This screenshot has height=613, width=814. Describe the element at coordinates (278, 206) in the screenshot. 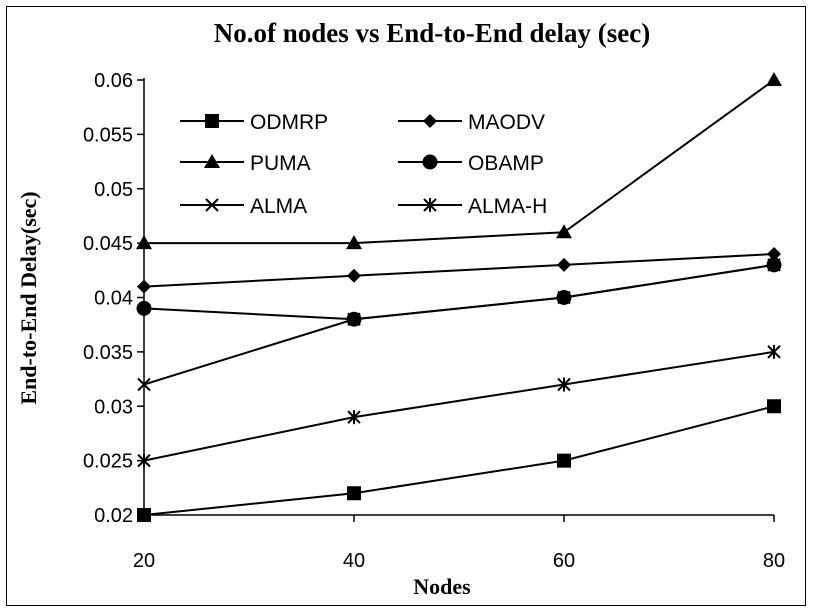

I see `legend-label: ALMA` at that location.